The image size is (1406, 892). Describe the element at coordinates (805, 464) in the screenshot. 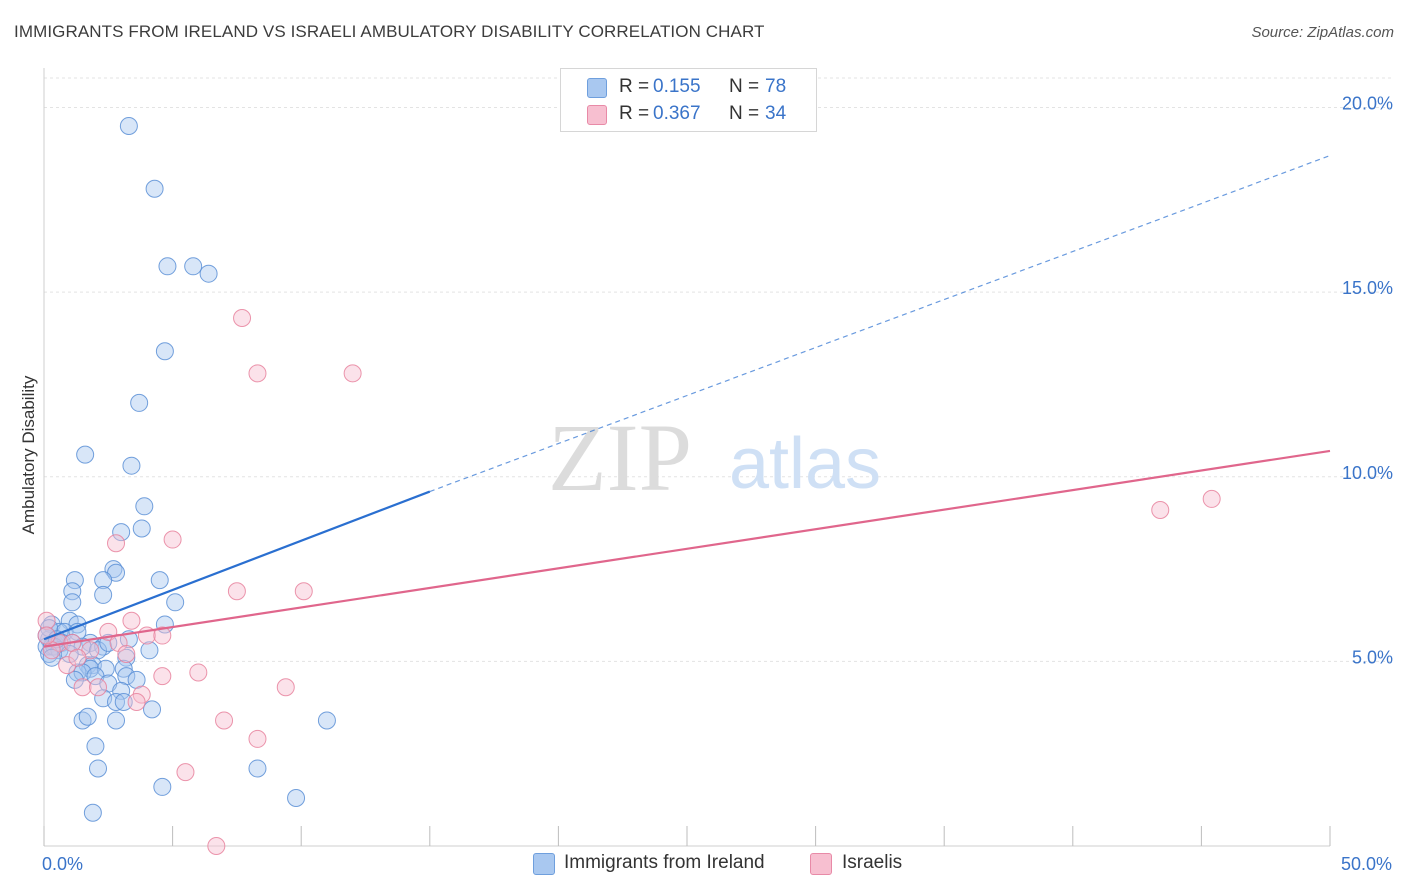

I see `watermark-atlas: atlas` at that location.